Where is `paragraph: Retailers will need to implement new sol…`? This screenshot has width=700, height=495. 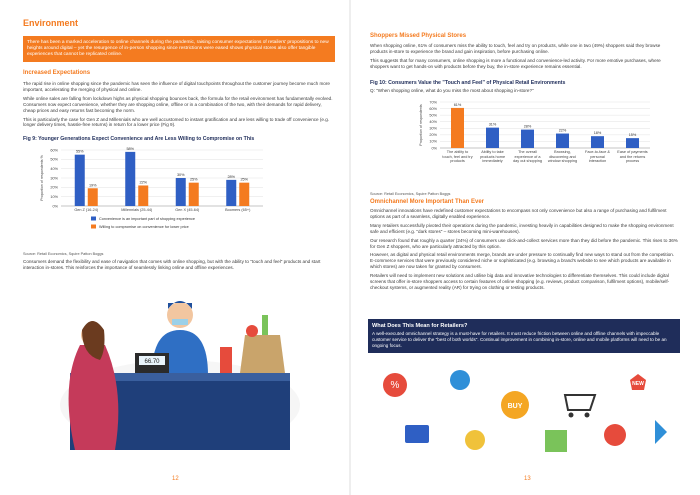 paragraph: Retailers will need to implement new sol… is located at coordinates (520, 281).